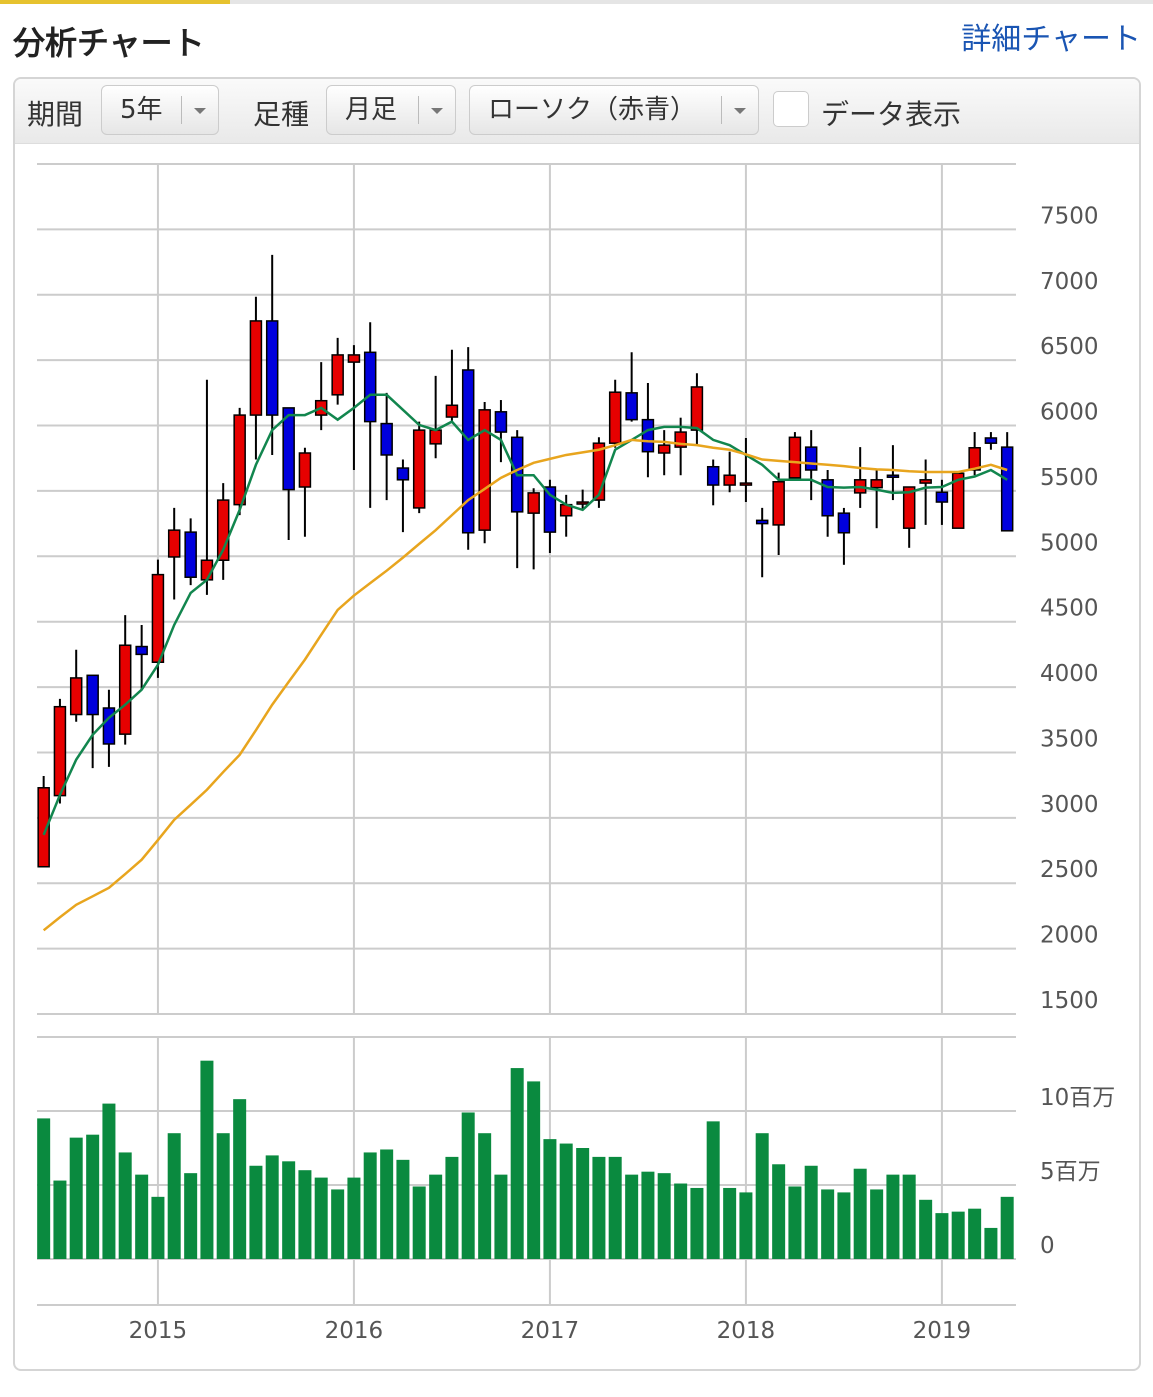  What do you see at coordinates (160, 110) in the screenshot?
I see `period-select: 5年` at bounding box center [160, 110].